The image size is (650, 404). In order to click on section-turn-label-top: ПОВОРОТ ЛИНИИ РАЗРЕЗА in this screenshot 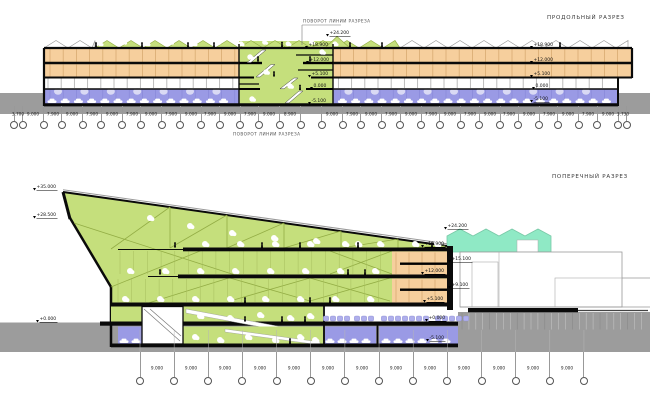, I will do `click(337, 21)`.